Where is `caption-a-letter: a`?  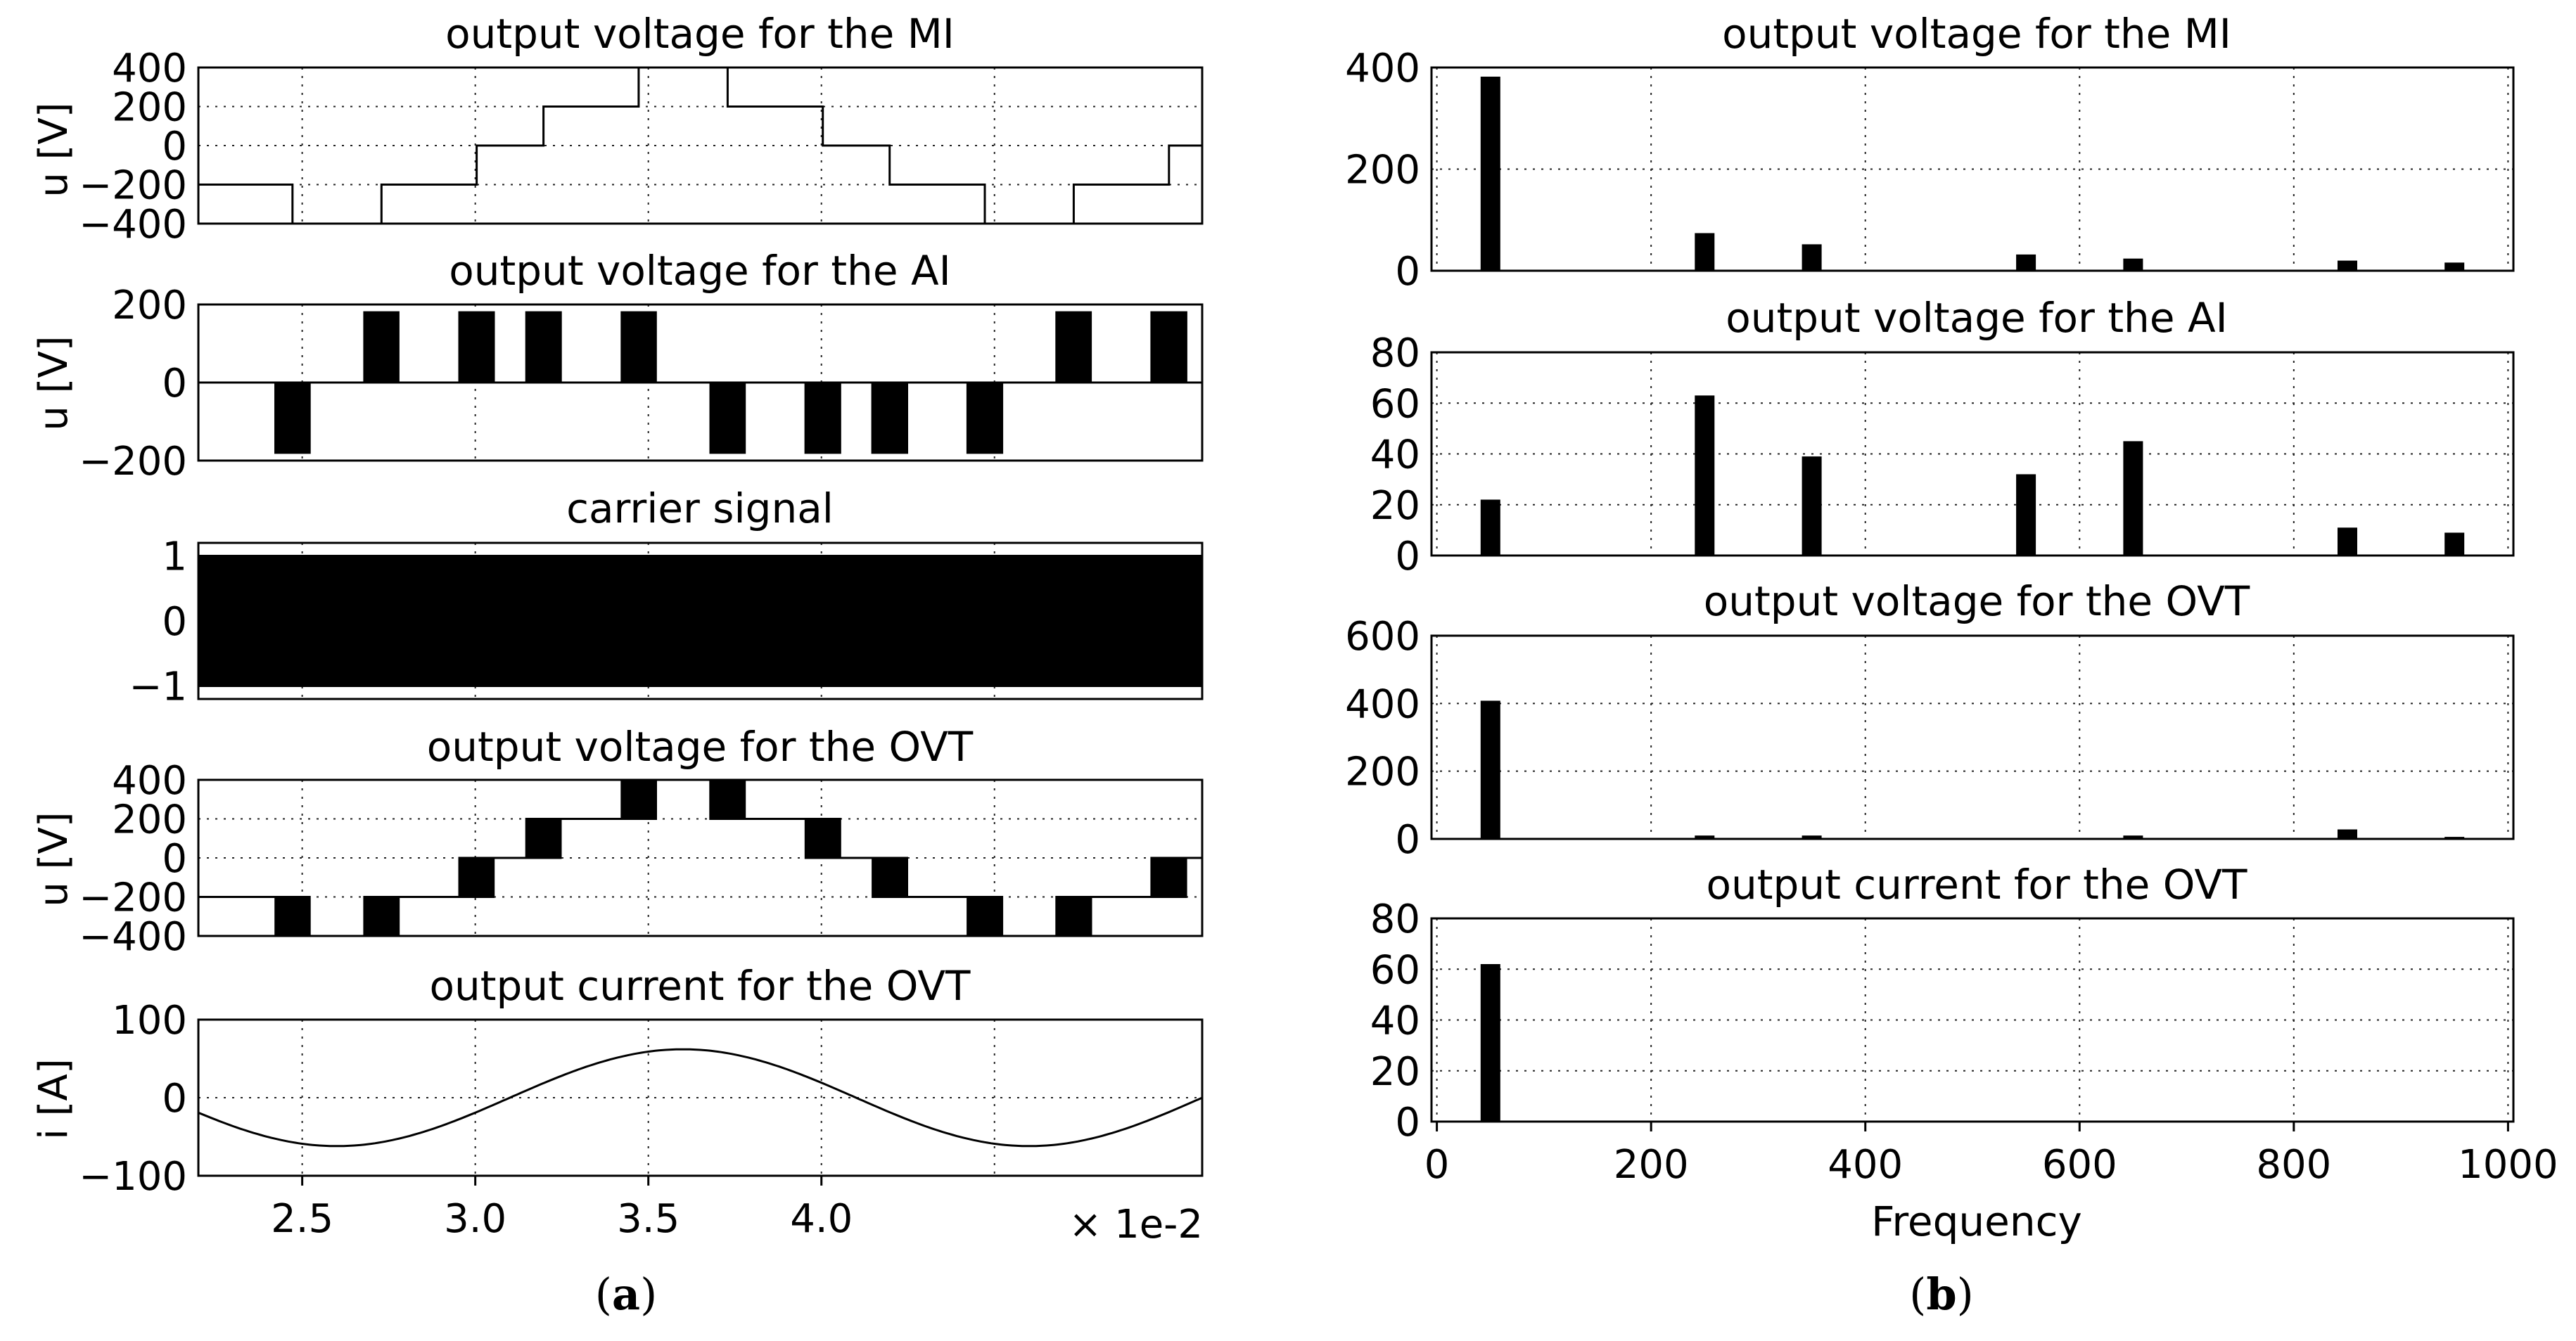
caption-a-letter: a is located at coordinates (626, 1295).